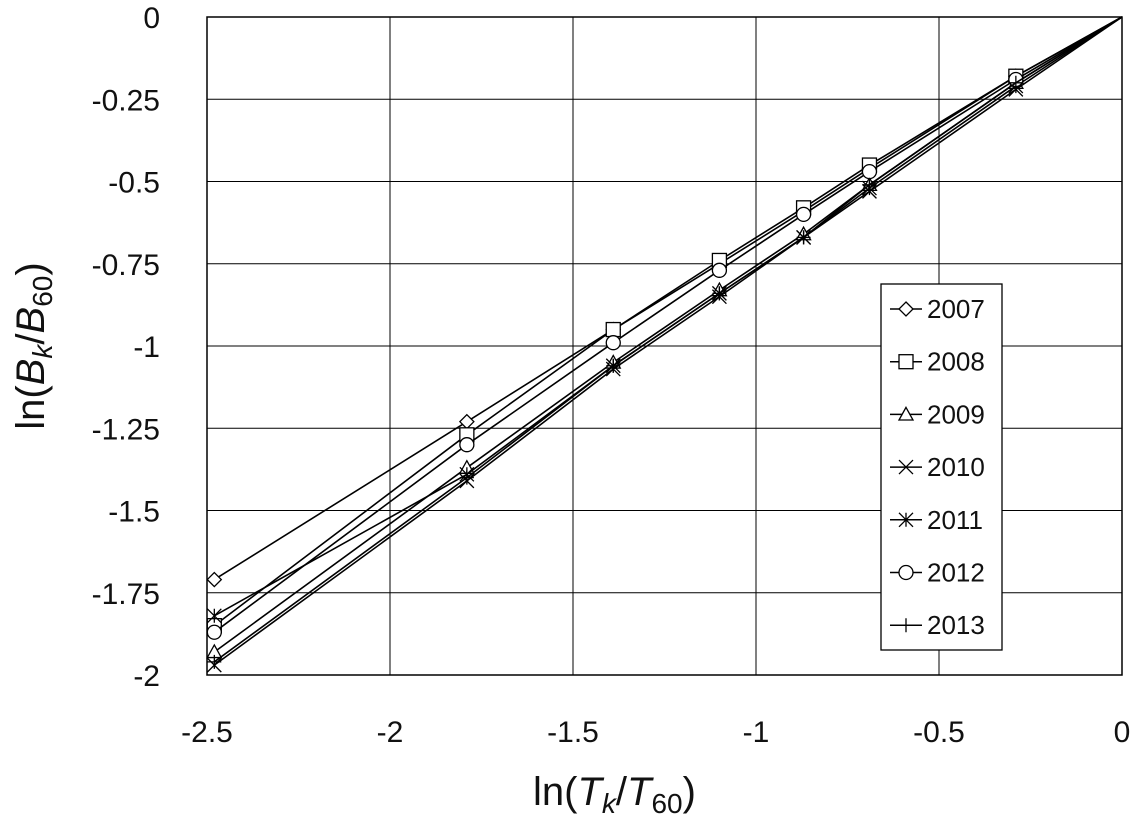 This screenshot has height=822, width=1138. I want to click on legend: 2007 2008 2009 2010 2011 2012 2013, so click(941, 467).